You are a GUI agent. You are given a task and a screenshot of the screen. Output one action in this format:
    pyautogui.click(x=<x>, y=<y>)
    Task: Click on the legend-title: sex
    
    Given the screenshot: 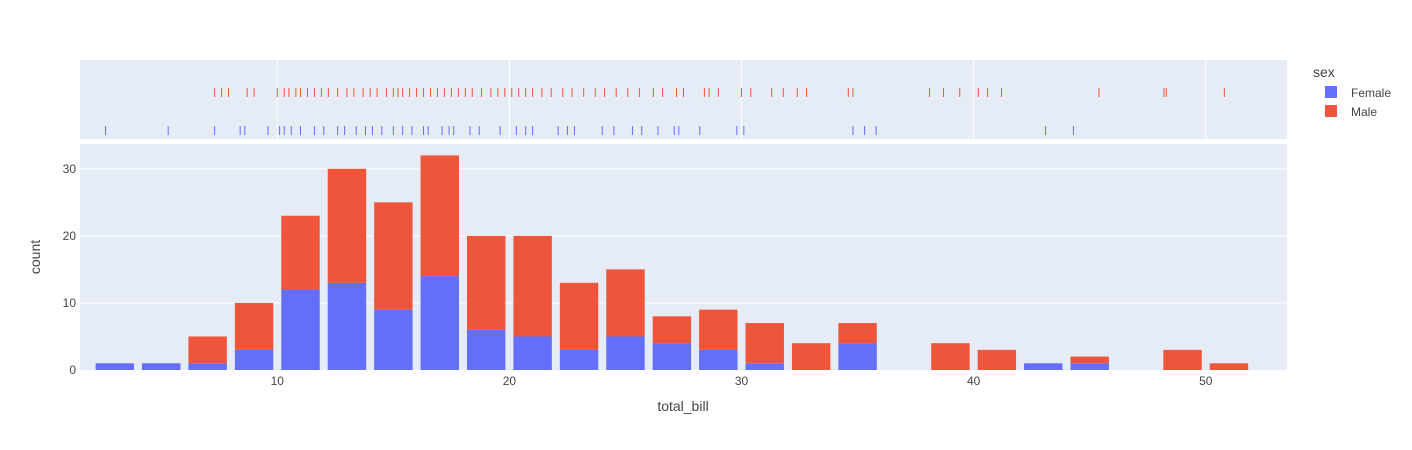 What is the action you would take?
    pyautogui.click(x=1324, y=72)
    